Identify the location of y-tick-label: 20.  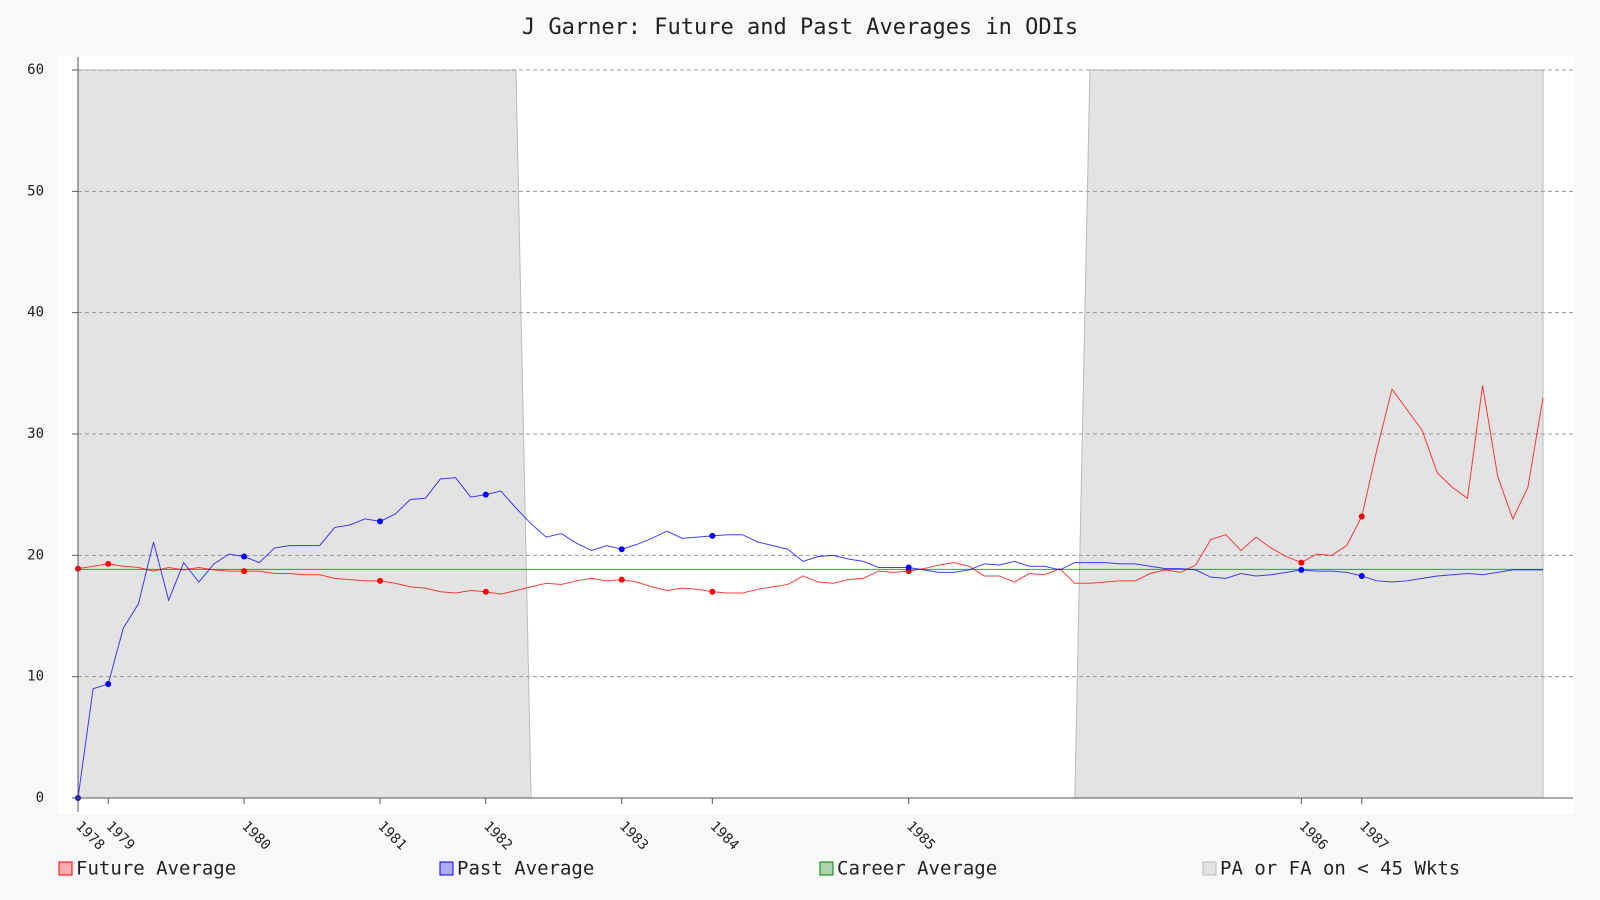
(35, 555).